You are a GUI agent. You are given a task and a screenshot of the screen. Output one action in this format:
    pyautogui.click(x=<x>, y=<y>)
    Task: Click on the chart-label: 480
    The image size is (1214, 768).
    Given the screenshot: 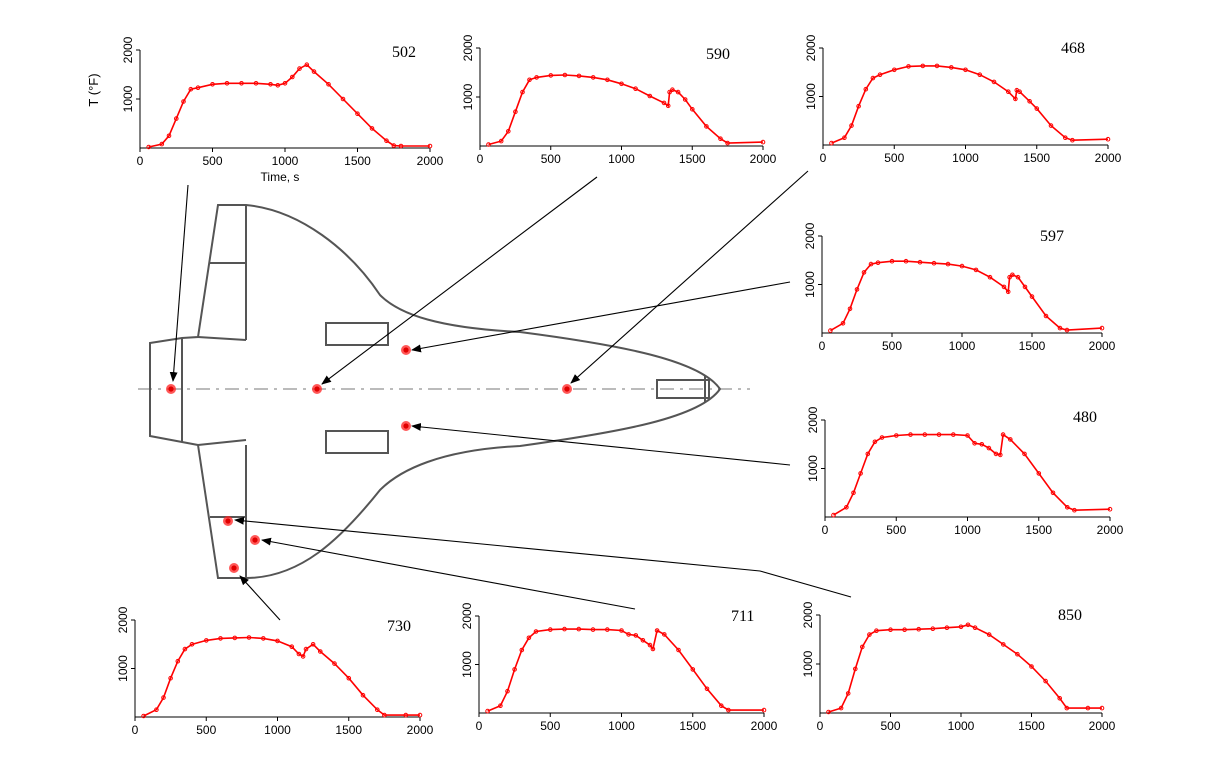 What is the action you would take?
    pyautogui.click(x=1085, y=417)
    